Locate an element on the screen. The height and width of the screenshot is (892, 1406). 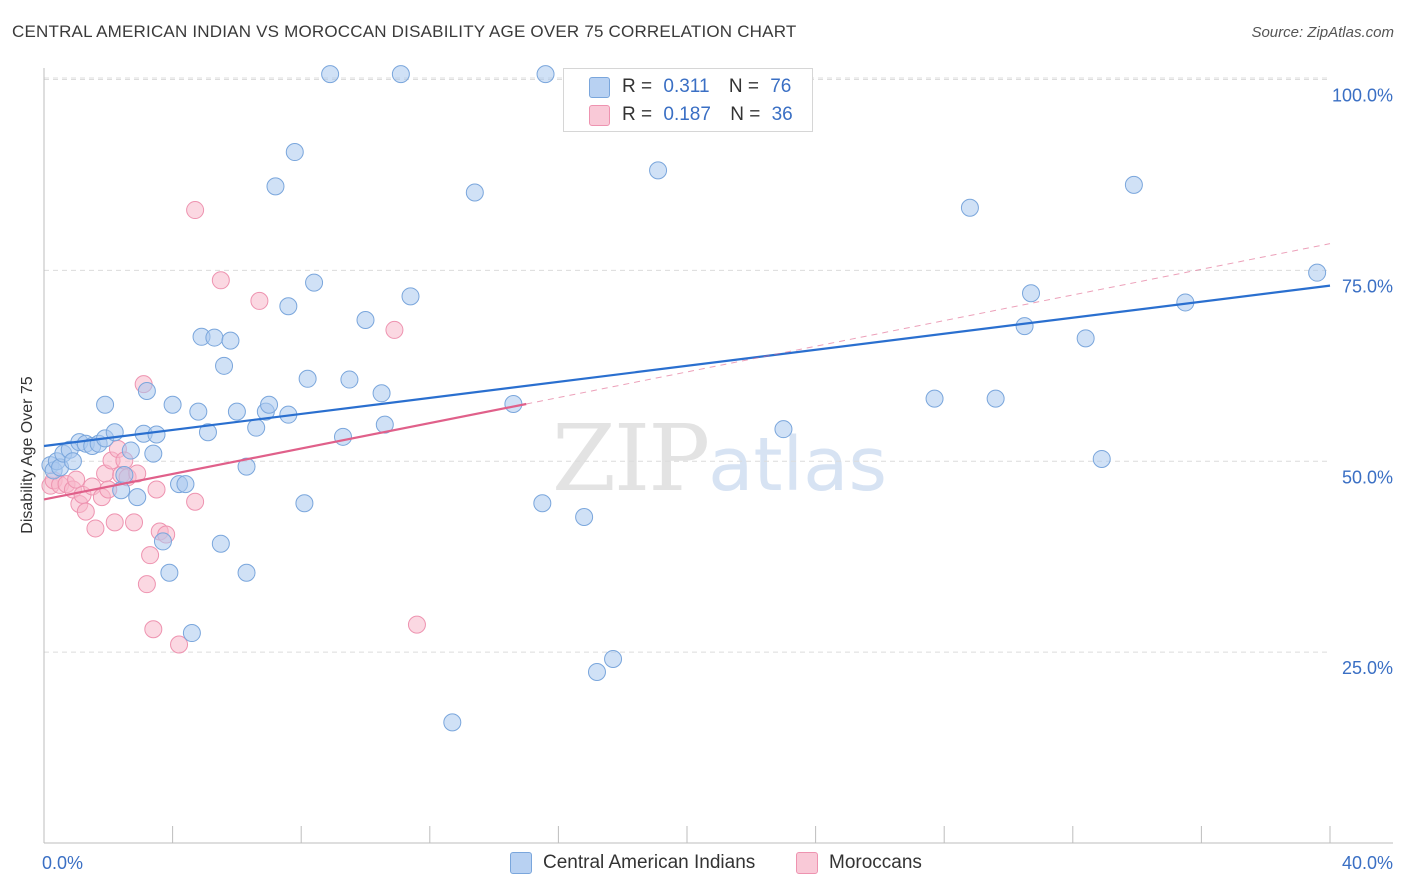
source-label: Source: ZipAtlas.com is located at coordinates (1322, 32).